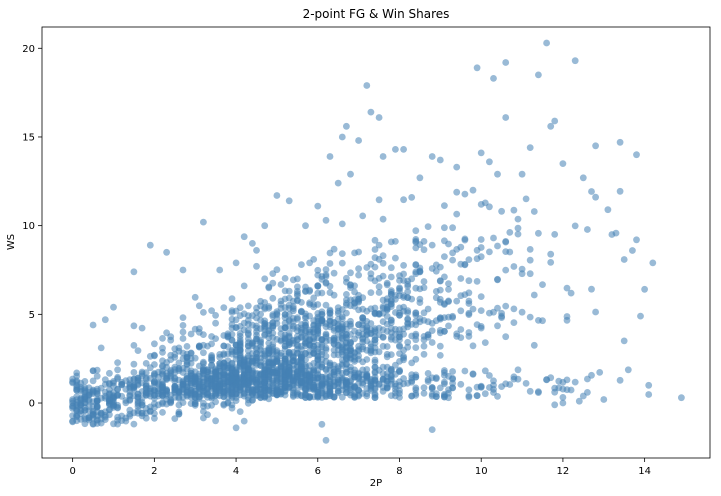 The width and height of the screenshot is (721, 496). I want to click on y-tick-label: 15, so click(28, 137).